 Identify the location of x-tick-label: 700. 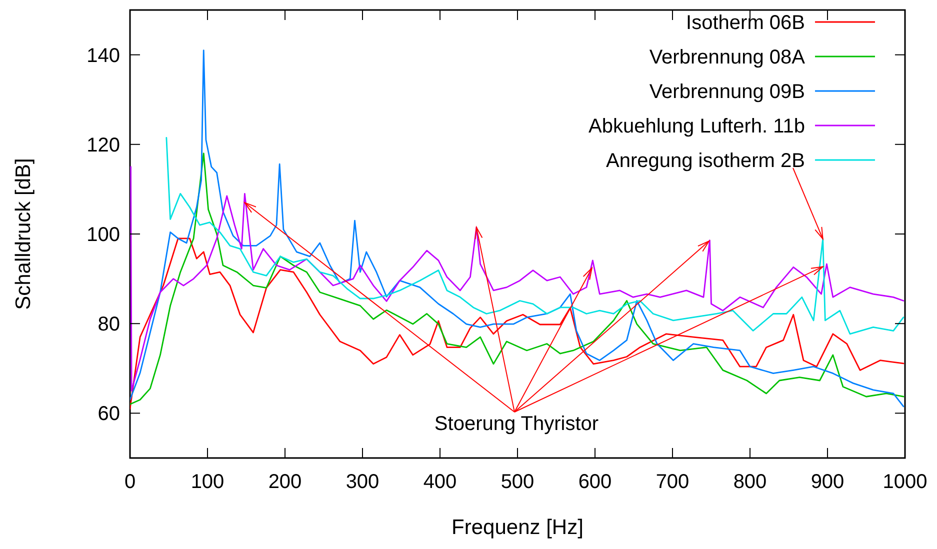
(673, 482).